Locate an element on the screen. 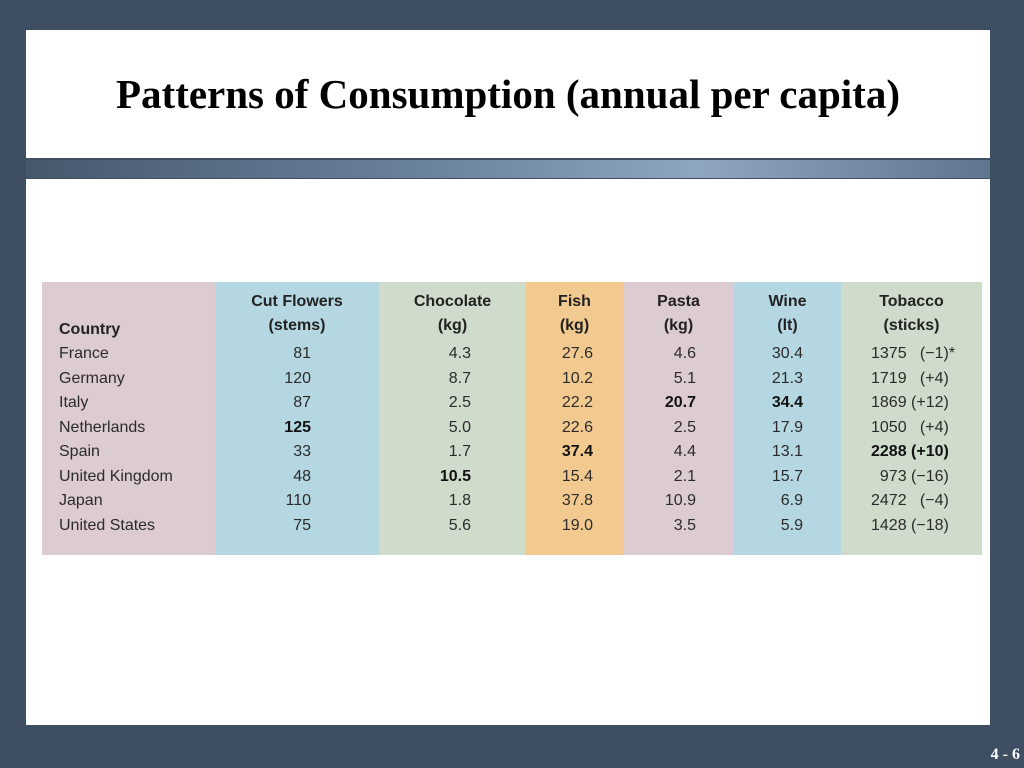 The height and width of the screenshot is (768, 1024). table-cell: 5.1 is located at coordinates (684, 378).